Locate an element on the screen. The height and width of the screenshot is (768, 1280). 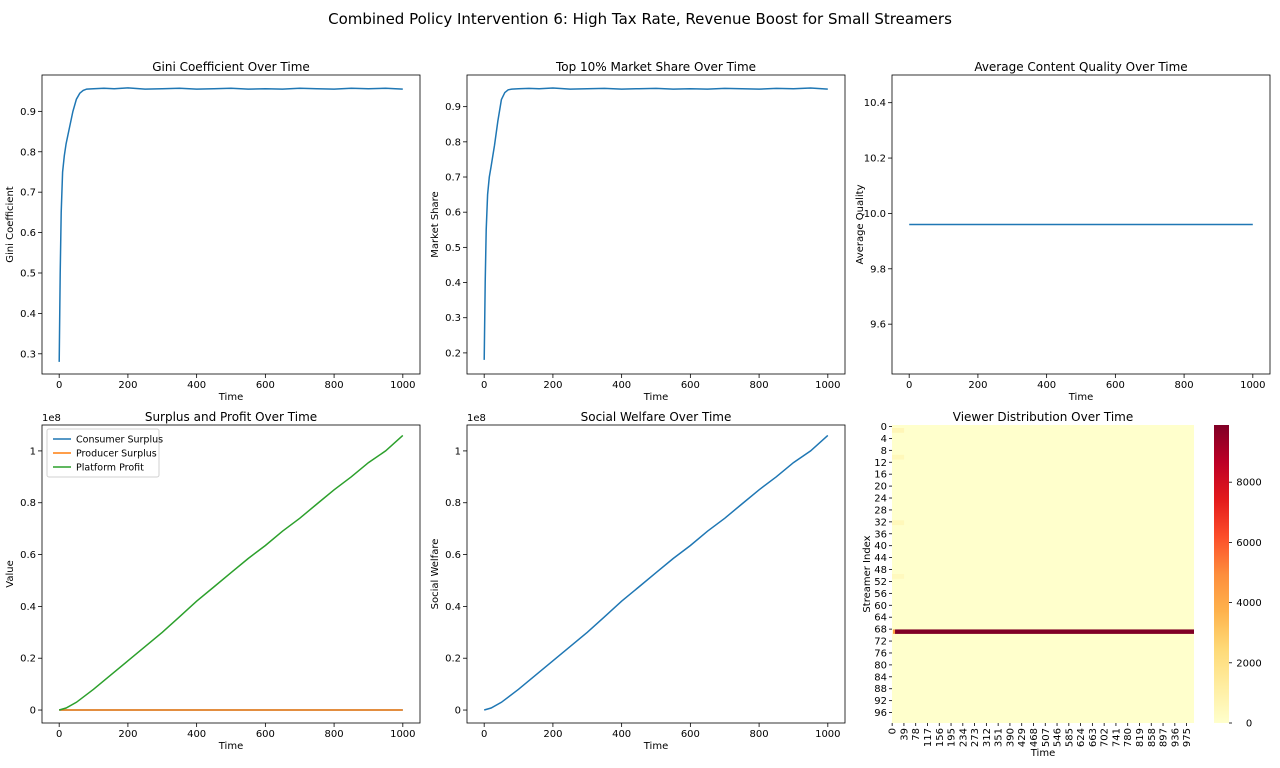
y-tick-label: 12 is located at coordinates (880, 463).